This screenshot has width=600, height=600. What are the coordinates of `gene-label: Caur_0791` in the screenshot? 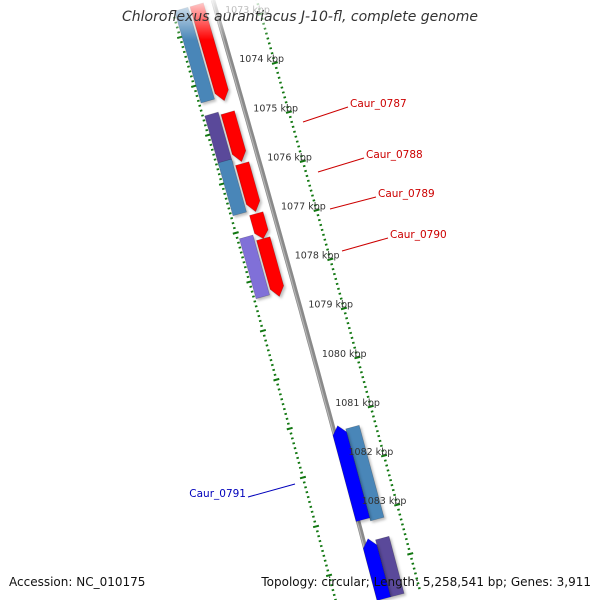 It's located at (217, 494).